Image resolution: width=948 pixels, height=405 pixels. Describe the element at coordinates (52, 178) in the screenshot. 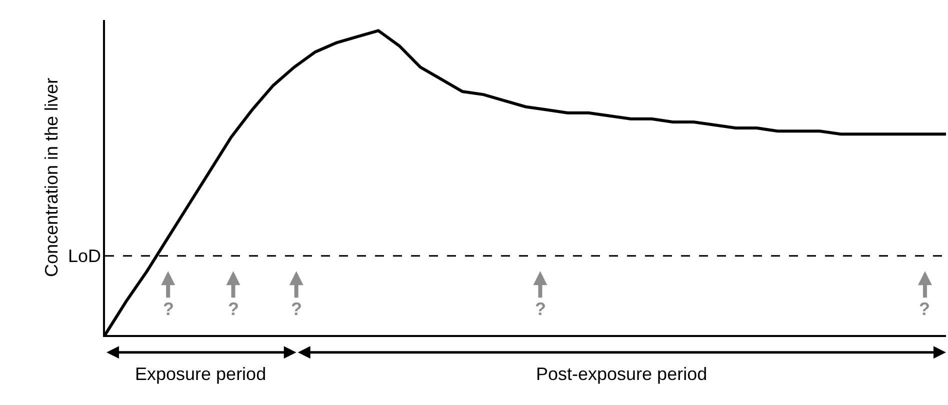

I see `y-axis-title: Concentration in the liver` at that location.